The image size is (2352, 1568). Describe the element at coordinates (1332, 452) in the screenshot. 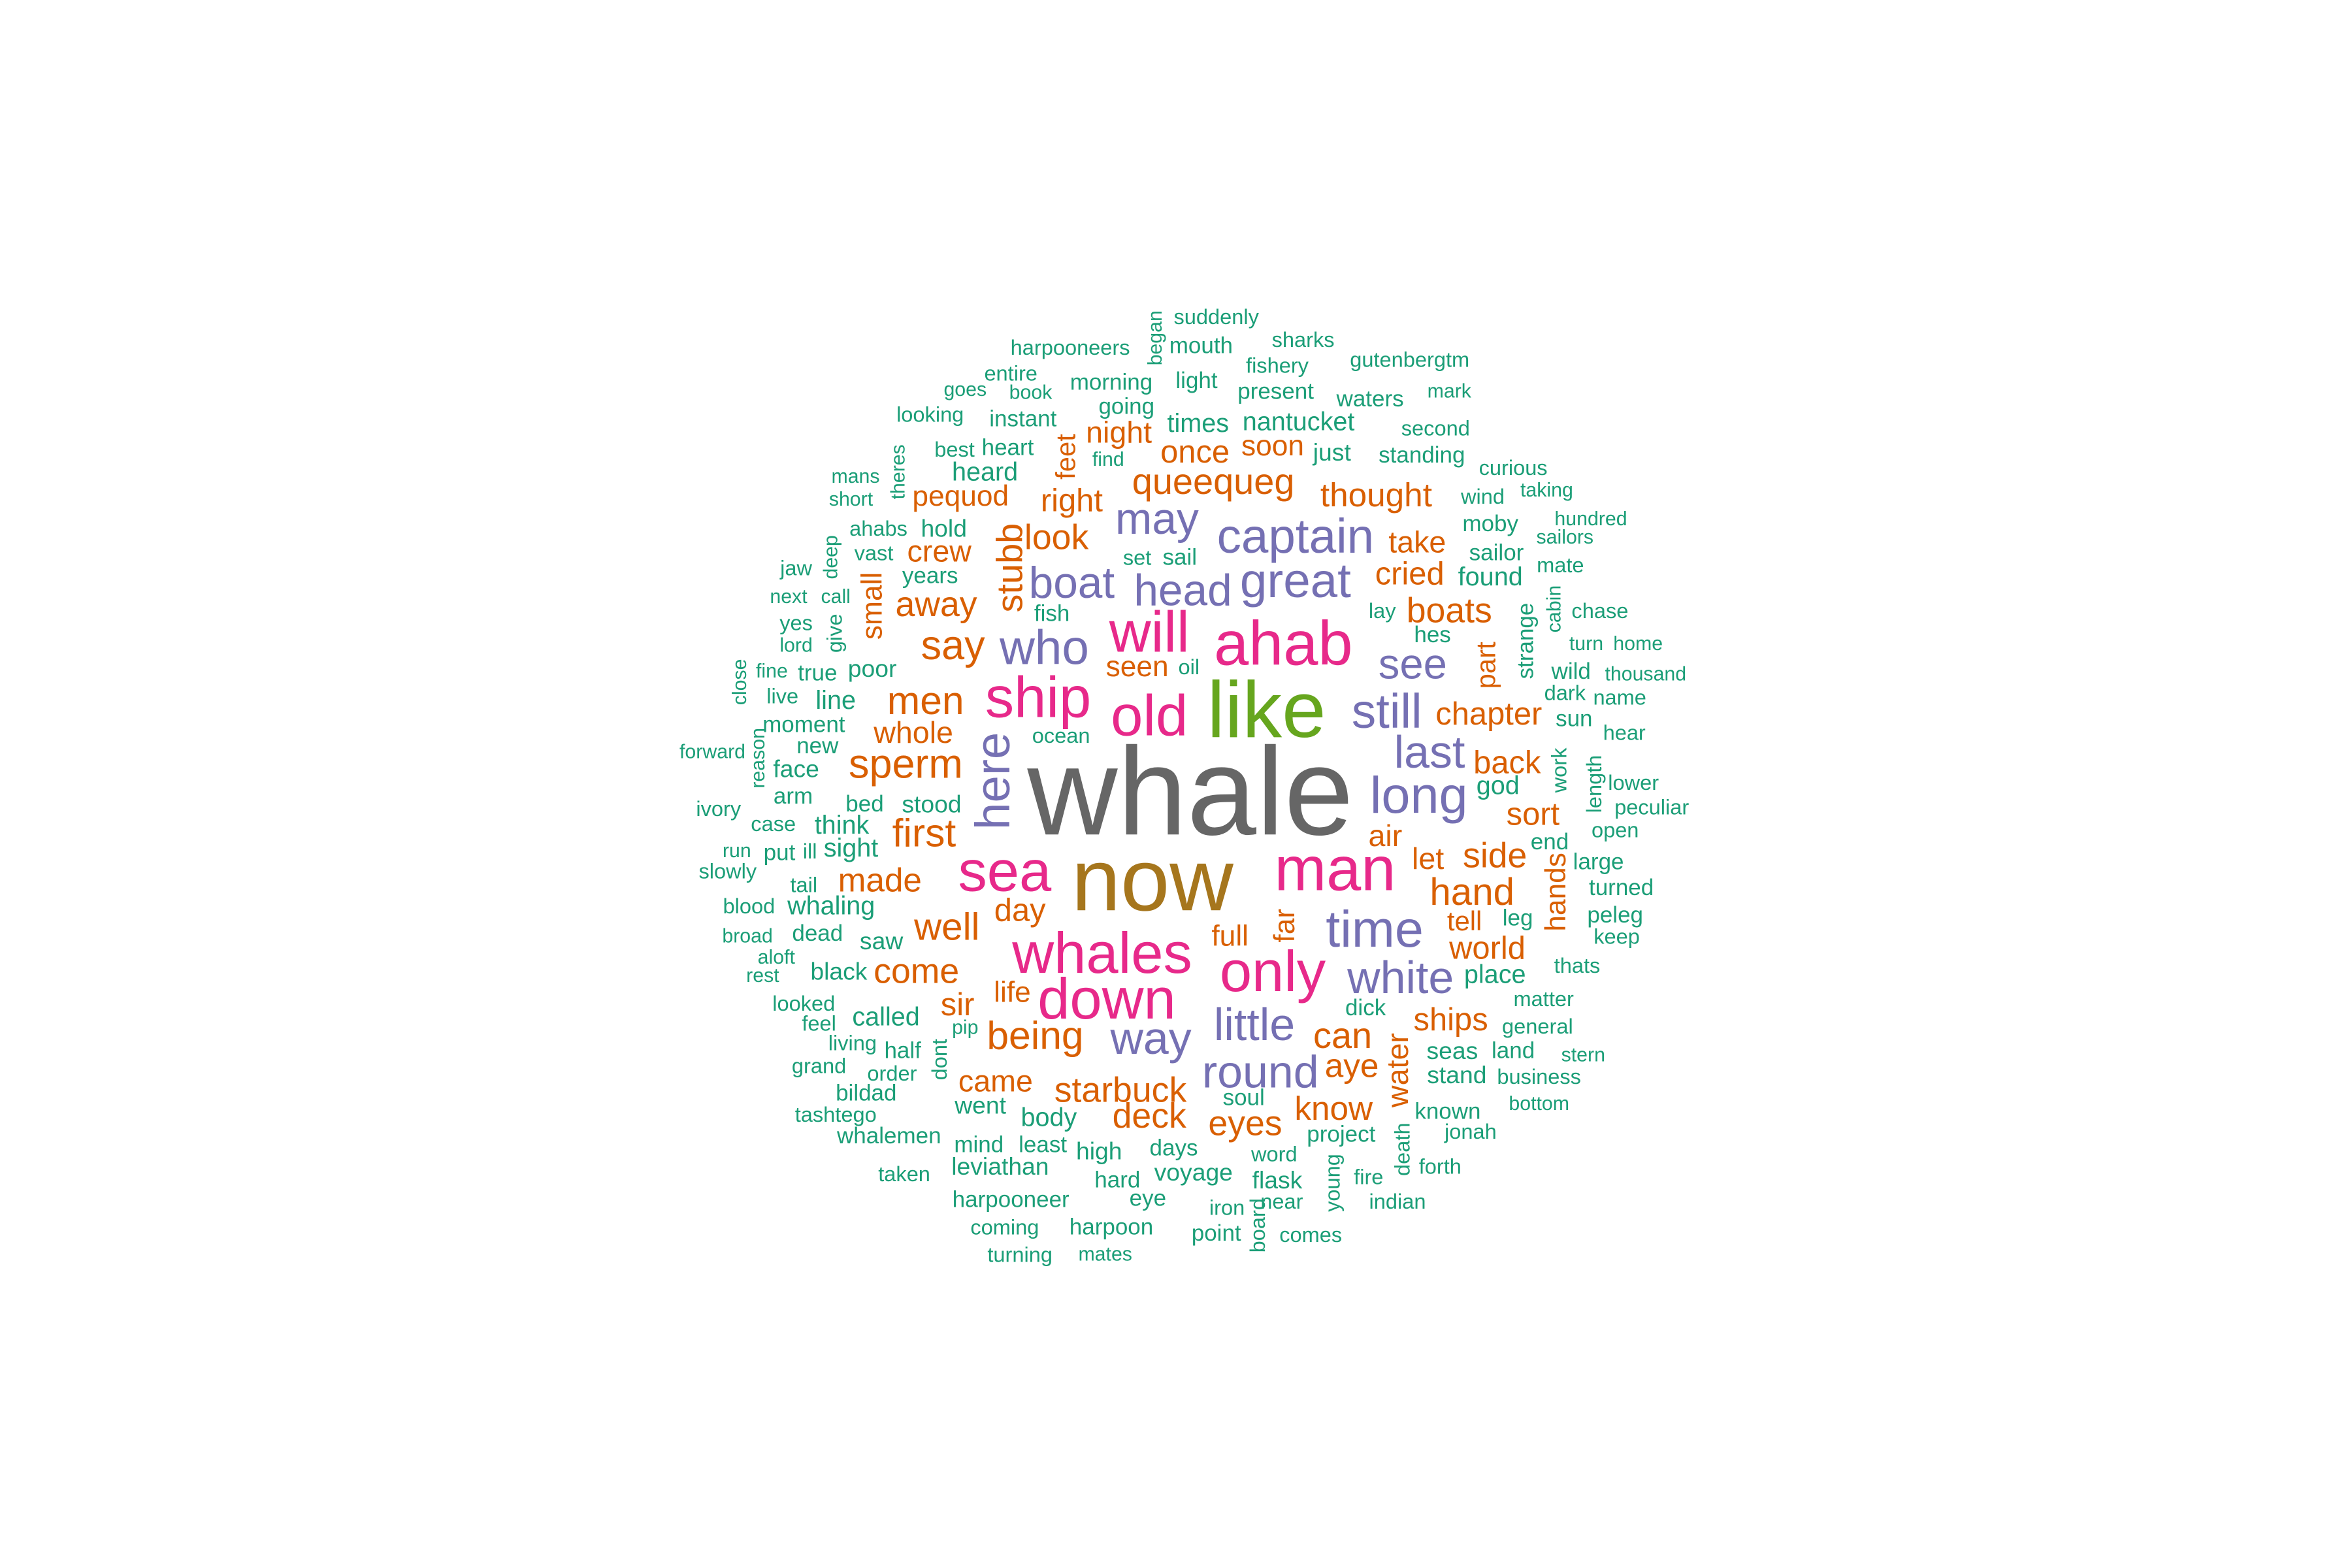

I see `word-just: just` at that location.